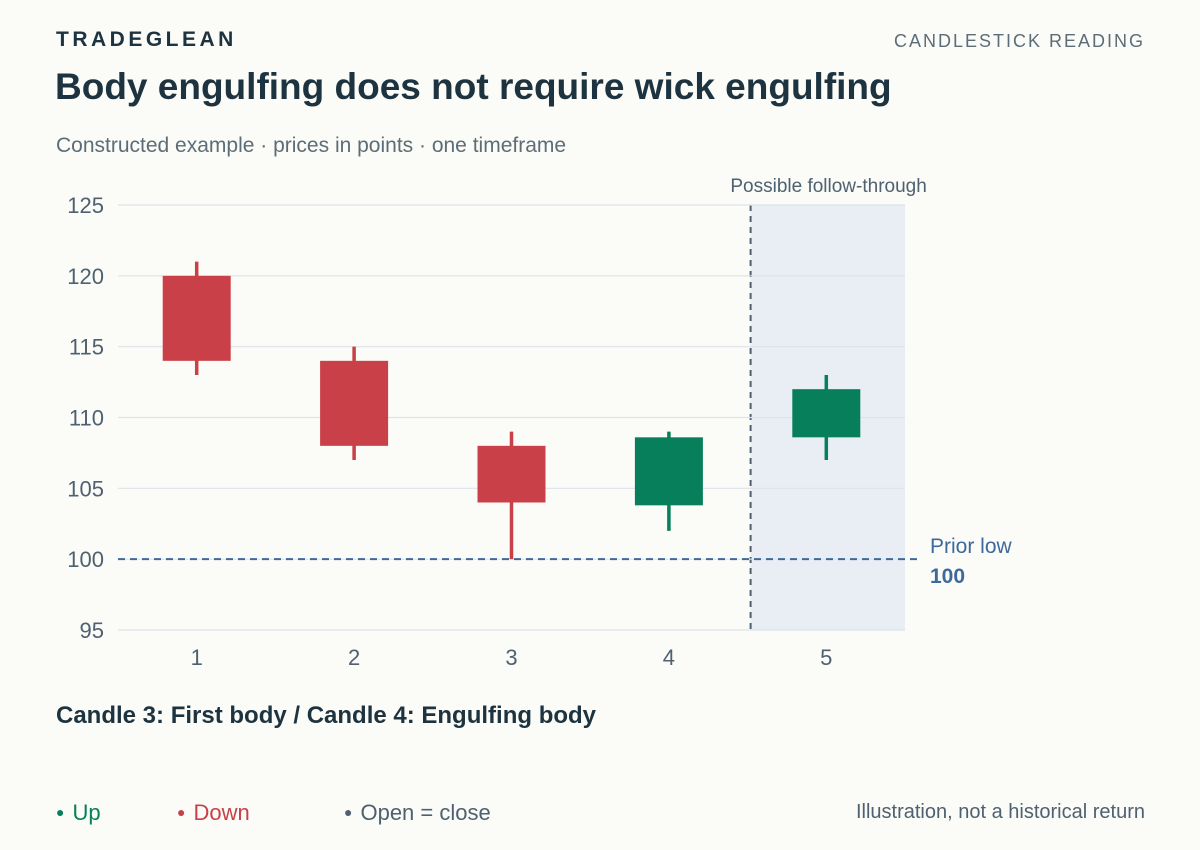 This screenshot has height=850, width=1200. What do you see at coordinates (221, 812) in the screenshot?
I see `legend-label-down: Down` at bounding box center [221, 812].